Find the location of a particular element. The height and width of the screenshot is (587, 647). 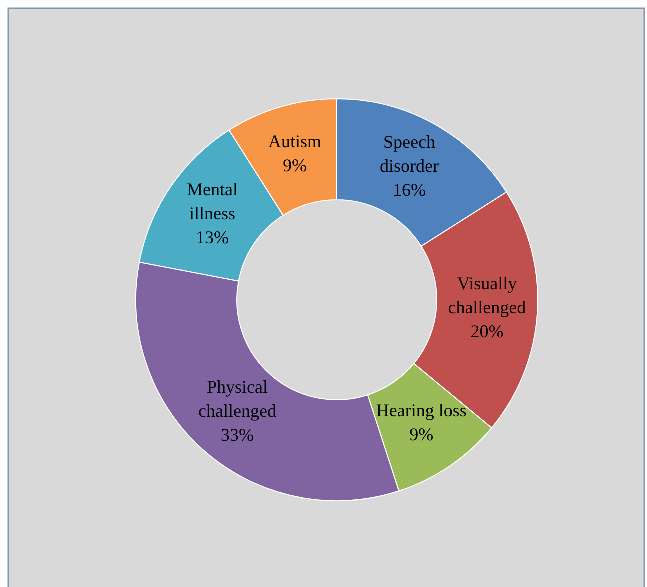

slice-label: Speech disorder is located at coordinates (409, 154).